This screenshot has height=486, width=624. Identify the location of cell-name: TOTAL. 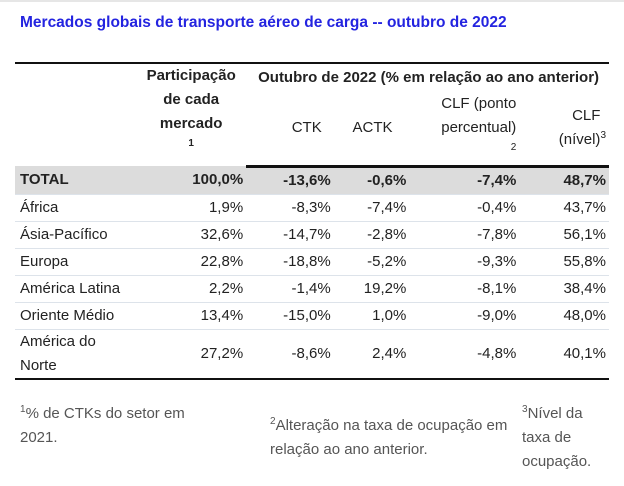
(75, 180).